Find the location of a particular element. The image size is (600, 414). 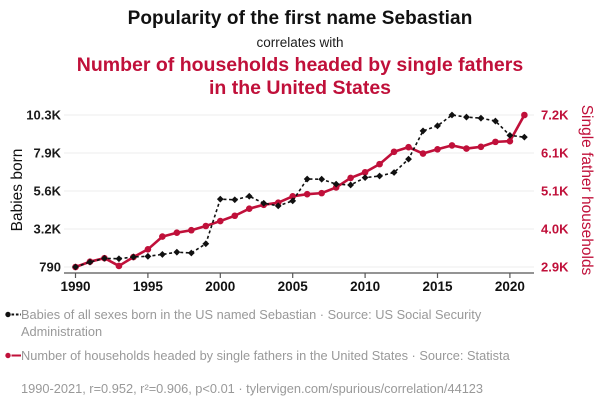

x-tick-label: 2010 is located at coordinates (365, 286).